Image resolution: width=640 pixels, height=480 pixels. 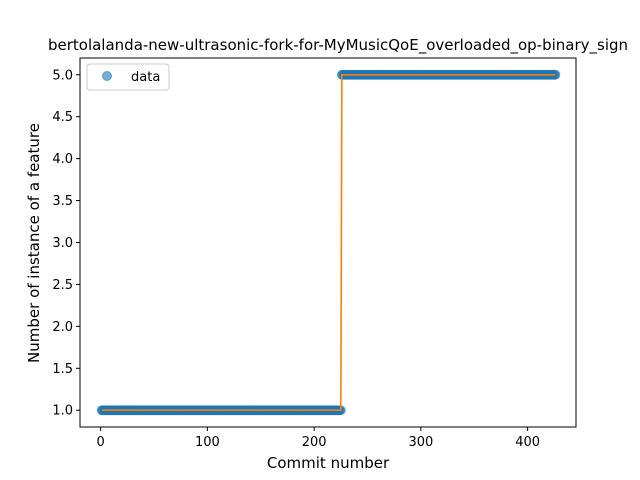 I want to click on x-tick-label: 0, so click(x=100, y=442).